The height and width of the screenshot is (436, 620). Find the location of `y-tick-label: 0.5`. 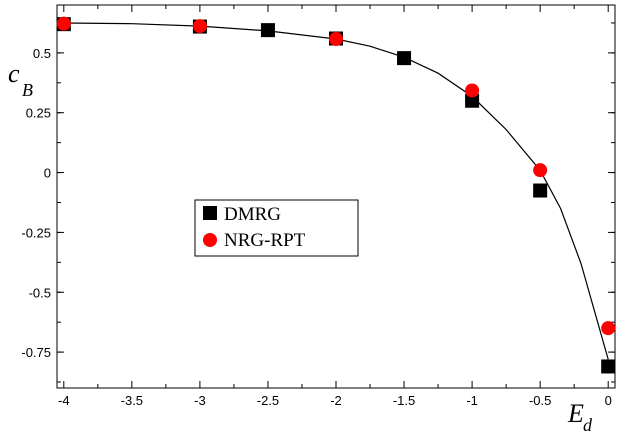

y-tick-label: 0.5 is located at coordinates (42, 53).